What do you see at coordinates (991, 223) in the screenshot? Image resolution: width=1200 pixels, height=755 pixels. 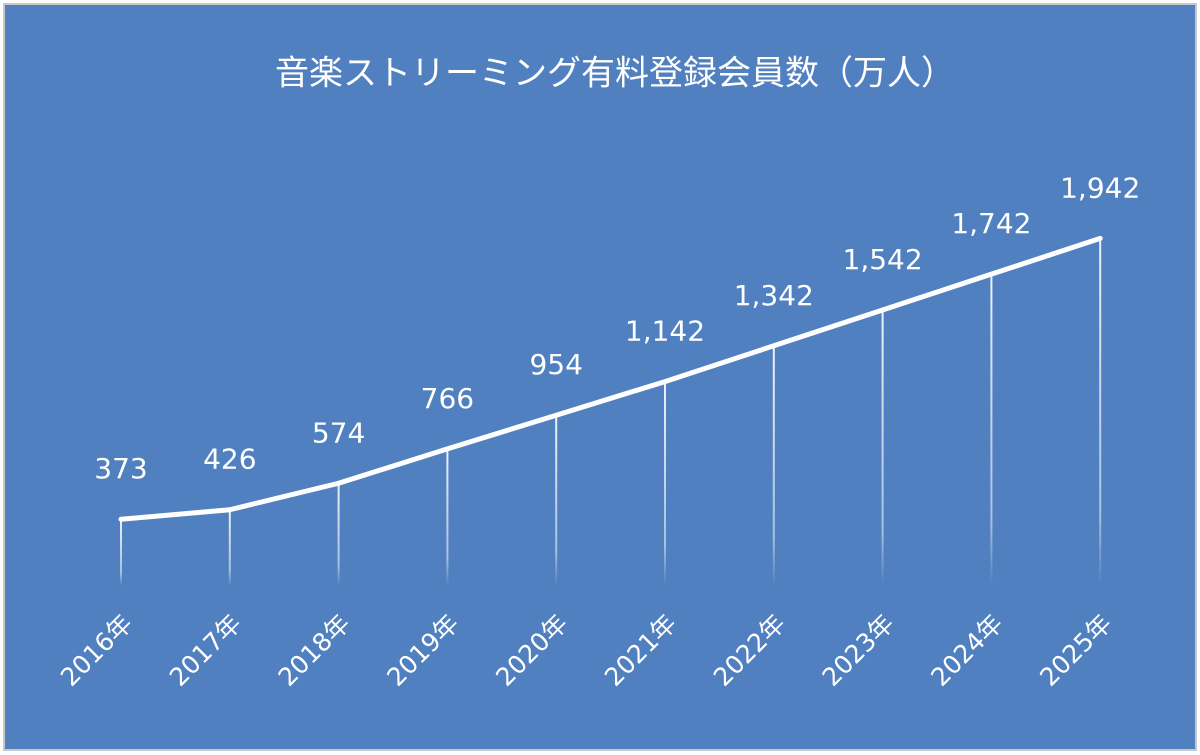 I see `data-label: 1,742` at bounding box center [991, 223].